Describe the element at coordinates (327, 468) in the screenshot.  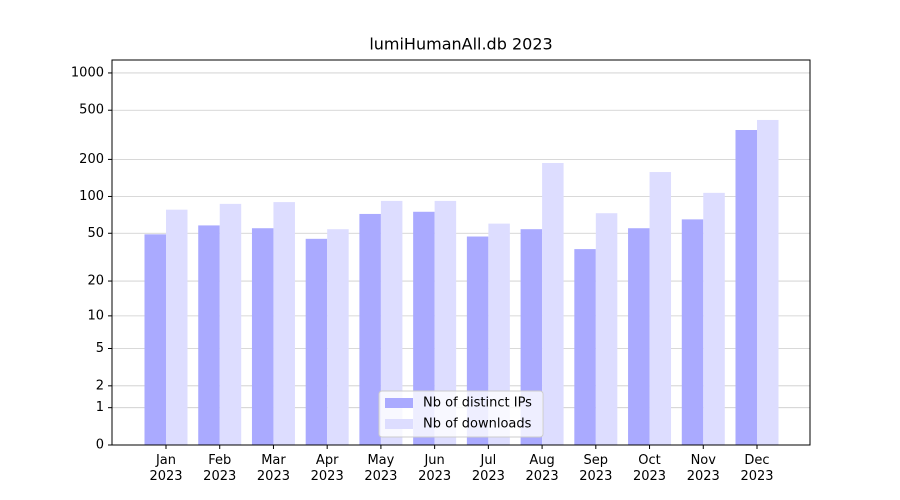
I see `x-tick-label: Apr 2023` at that location.